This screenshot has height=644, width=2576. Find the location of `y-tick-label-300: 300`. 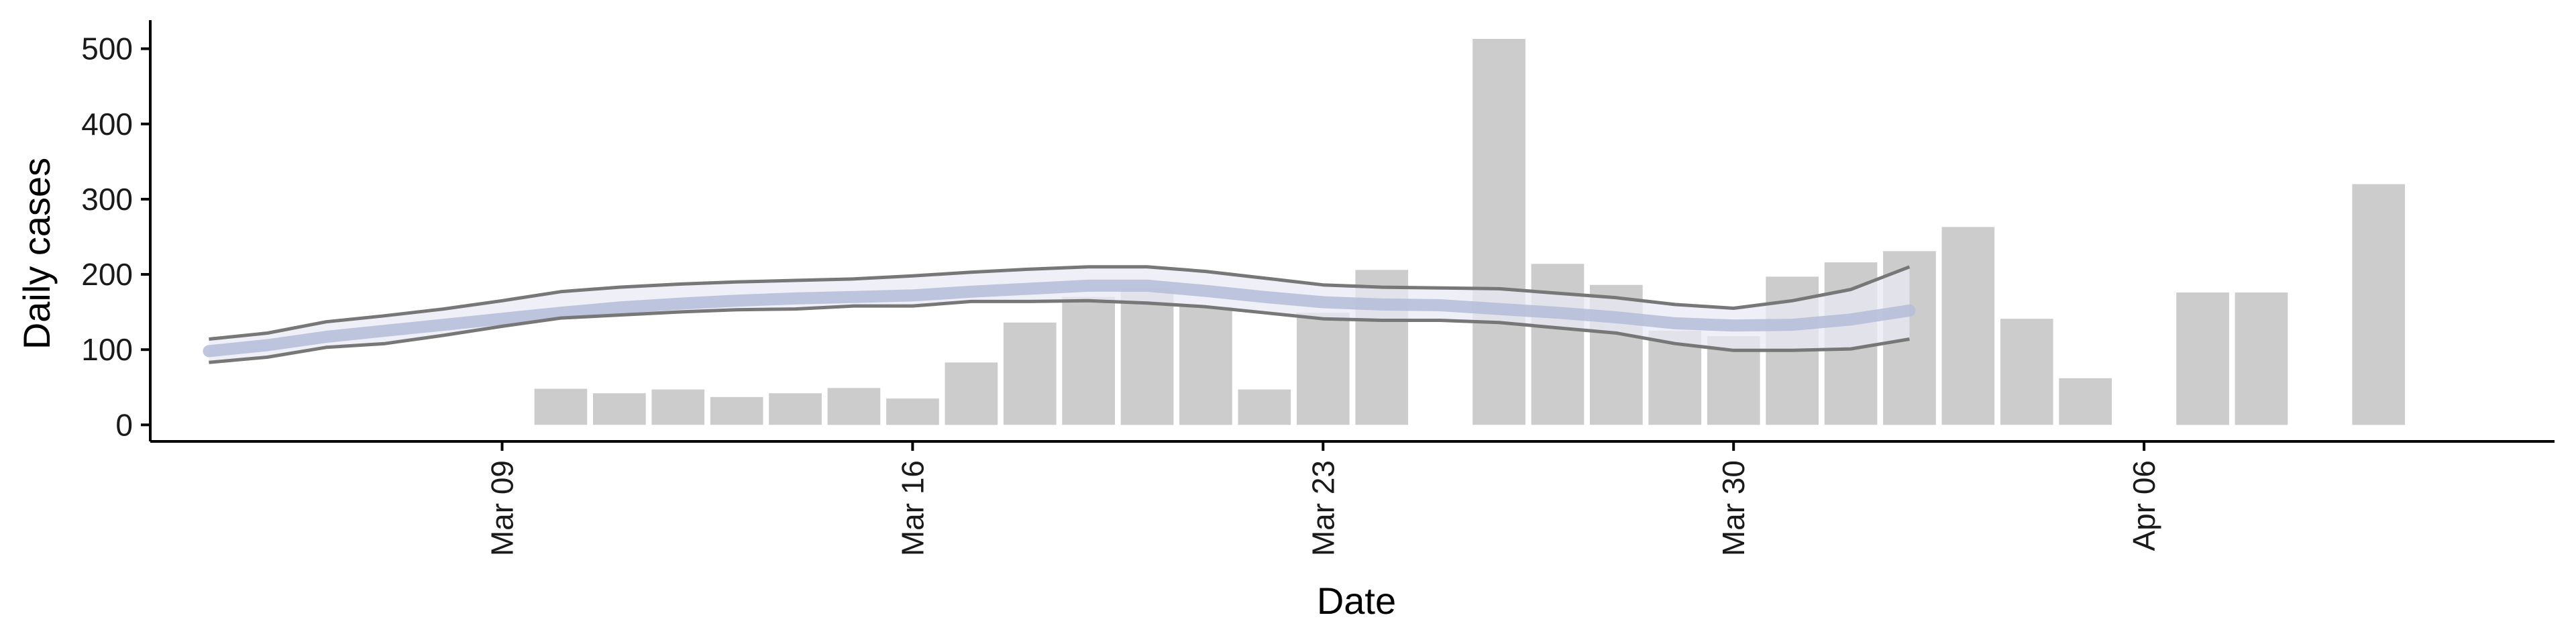

y-tick-label-300: 300 is located at coordinates (107, 199).